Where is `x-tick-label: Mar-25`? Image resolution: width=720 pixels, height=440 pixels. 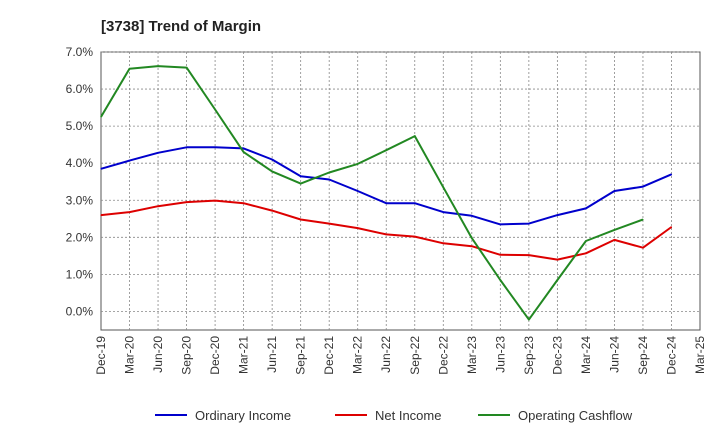 x-tick-label: Mar-25 is located at coordinates (700, 355).